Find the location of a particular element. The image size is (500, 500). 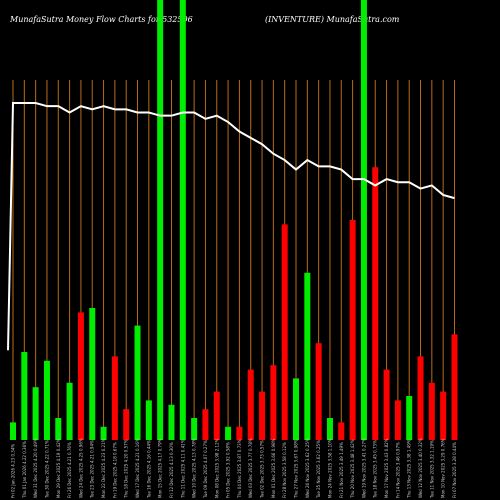

x-tick-label: Fri 14 Nov 2025 3.46 0.97% is located at coordinates (397, 470).